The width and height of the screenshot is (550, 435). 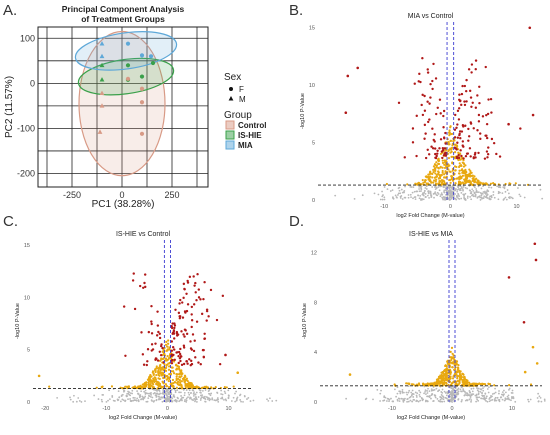 What do you see at coordinates (27, 298) in the screenshot?
I see `volcano-y-tick: 10` at bounding box center [27, 298].